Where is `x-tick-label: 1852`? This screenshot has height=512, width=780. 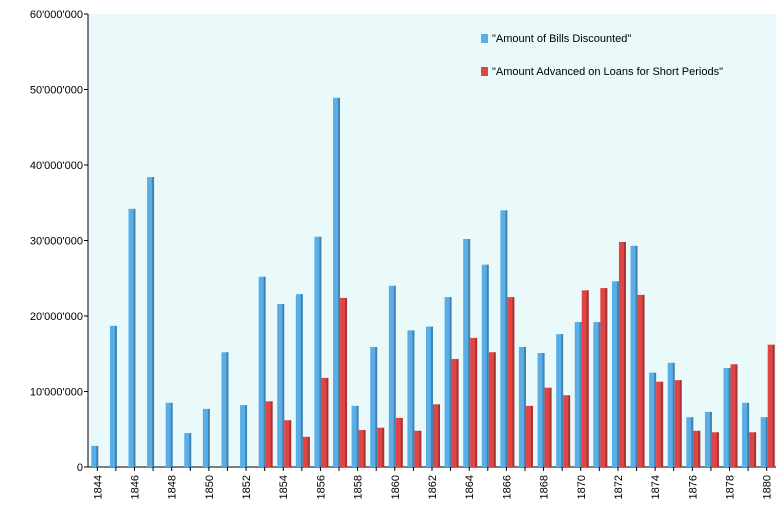 x-tick-label: 1852 is located at coordinates (247, 487).